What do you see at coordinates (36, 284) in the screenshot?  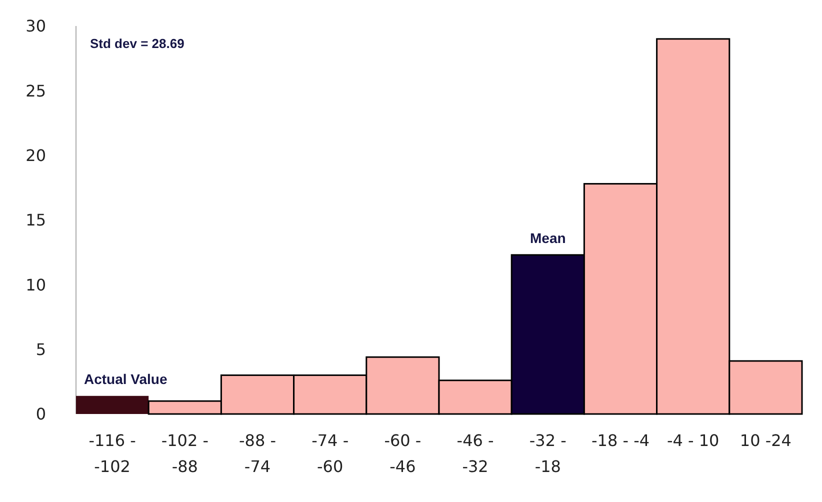 I see `y-tick-label: 10` at bounding box center [36, 284].